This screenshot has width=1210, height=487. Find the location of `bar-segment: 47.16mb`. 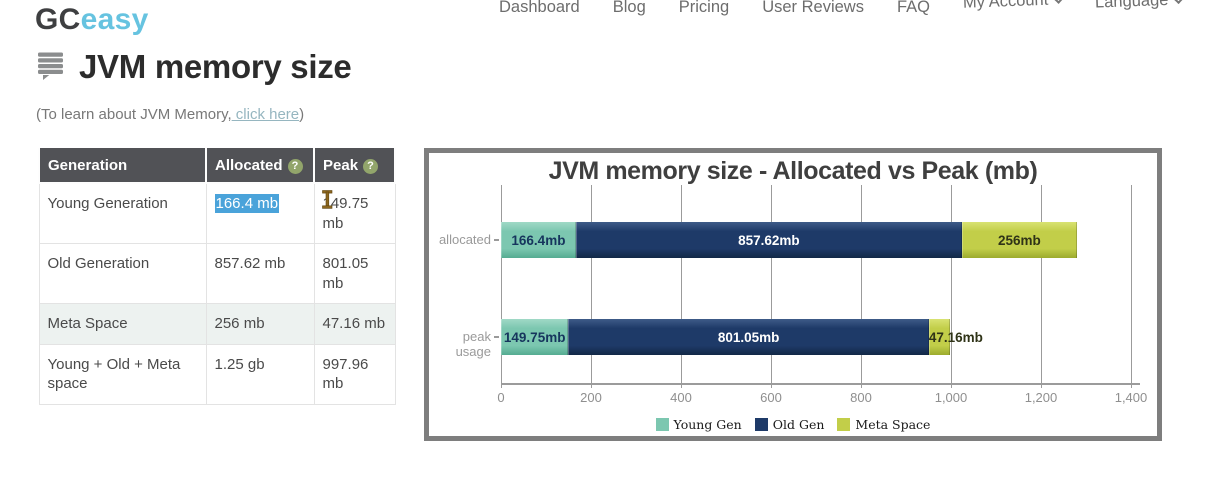

bar-segment: 47.16mb is located at coordinates (955, 337).